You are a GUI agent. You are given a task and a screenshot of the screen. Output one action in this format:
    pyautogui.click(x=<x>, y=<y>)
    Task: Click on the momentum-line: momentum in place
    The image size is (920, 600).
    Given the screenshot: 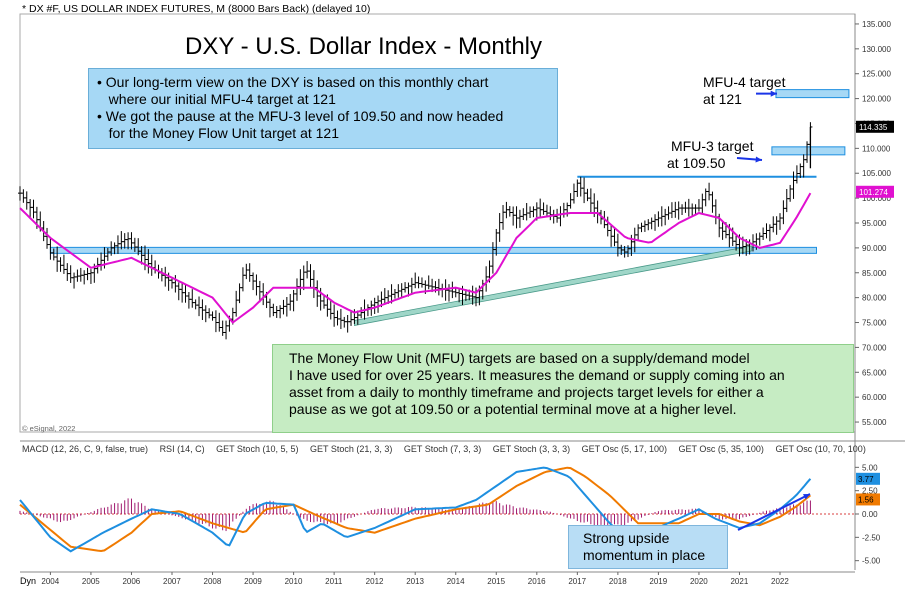 What is the action you would take?
    pyautogui.click(x=644, y=555)
    